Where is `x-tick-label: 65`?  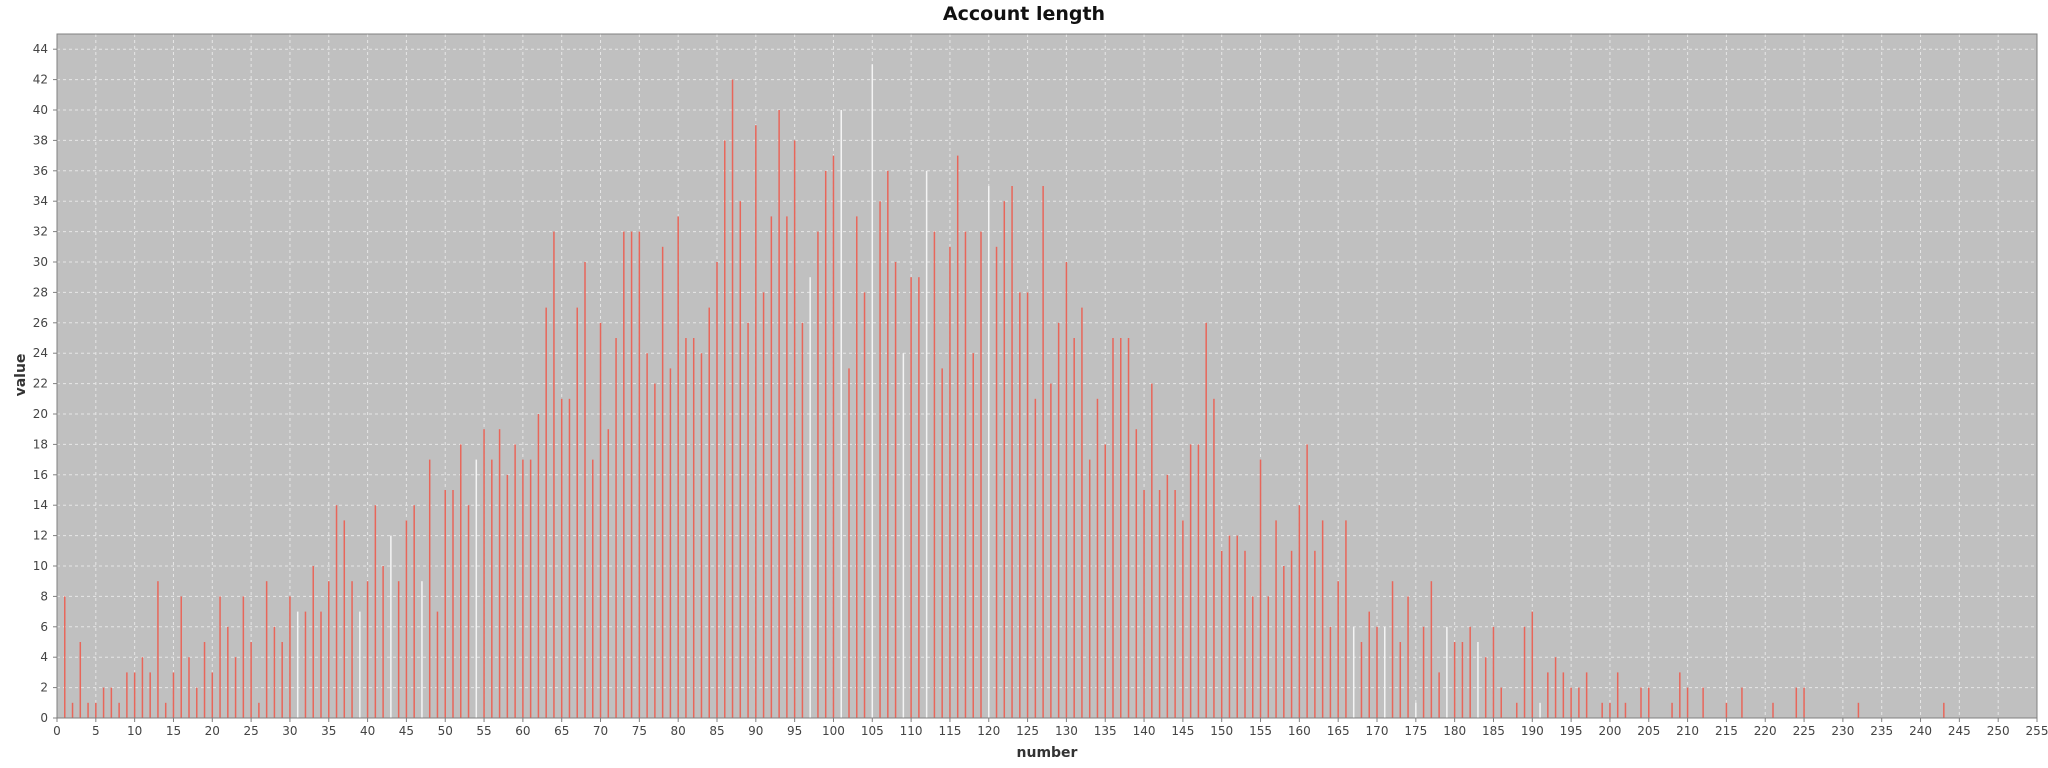 x-tick-label: 65 is located at coordinates (561, 731).